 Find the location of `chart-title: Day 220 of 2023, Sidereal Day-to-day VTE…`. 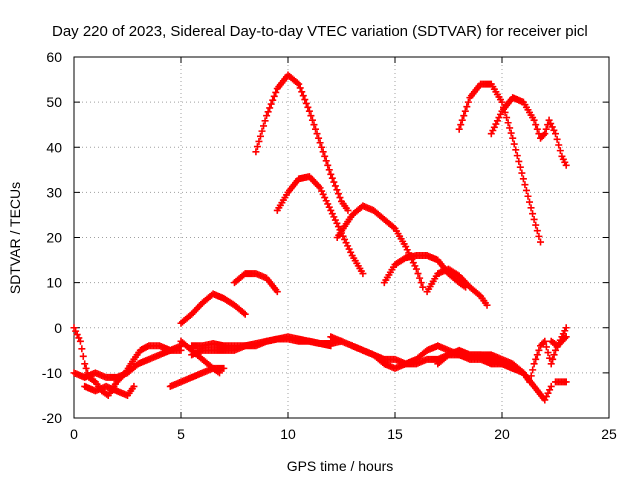

chart-title: Day 220 of 2023, Sidereal Day-to-day VTE… is located at coordinates (320, 31).